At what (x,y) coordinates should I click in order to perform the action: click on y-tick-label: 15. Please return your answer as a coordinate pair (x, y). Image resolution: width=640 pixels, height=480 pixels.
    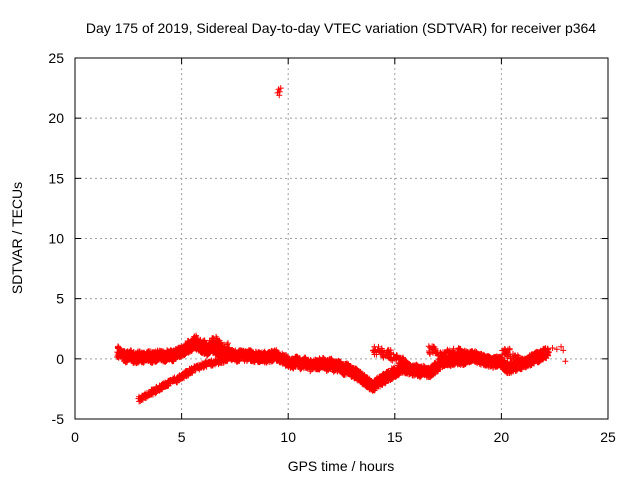
    Looking at the image, I should click on (56, 178).